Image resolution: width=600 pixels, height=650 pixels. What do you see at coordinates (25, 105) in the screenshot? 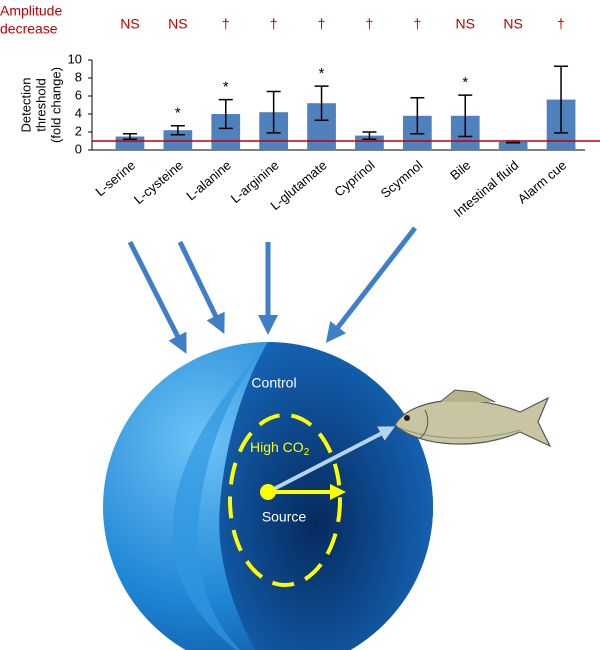
I see `y-axis-label: Detection` at bounding box center [25, 105].